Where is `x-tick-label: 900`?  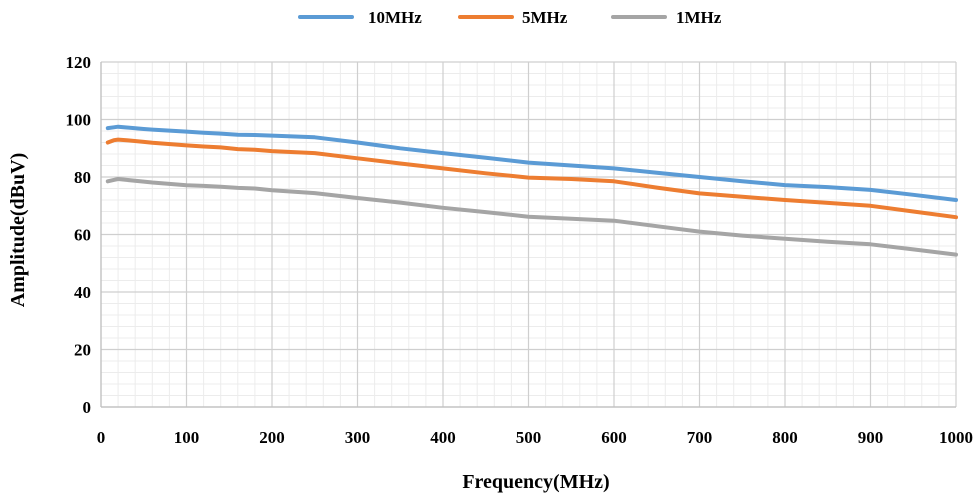 x-tick-label: 900 is located at coordinates (871, 437).